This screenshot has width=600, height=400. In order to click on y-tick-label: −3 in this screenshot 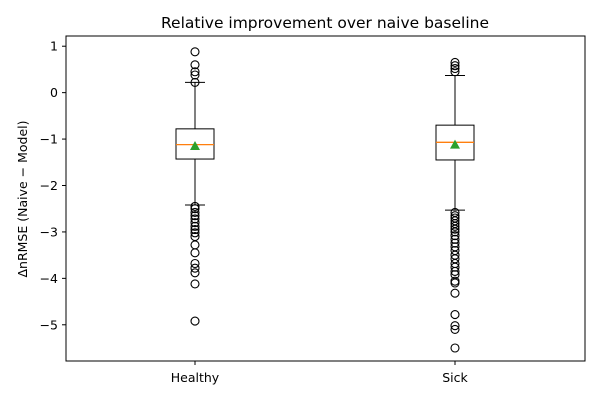, I will do `click(49, 231)`.